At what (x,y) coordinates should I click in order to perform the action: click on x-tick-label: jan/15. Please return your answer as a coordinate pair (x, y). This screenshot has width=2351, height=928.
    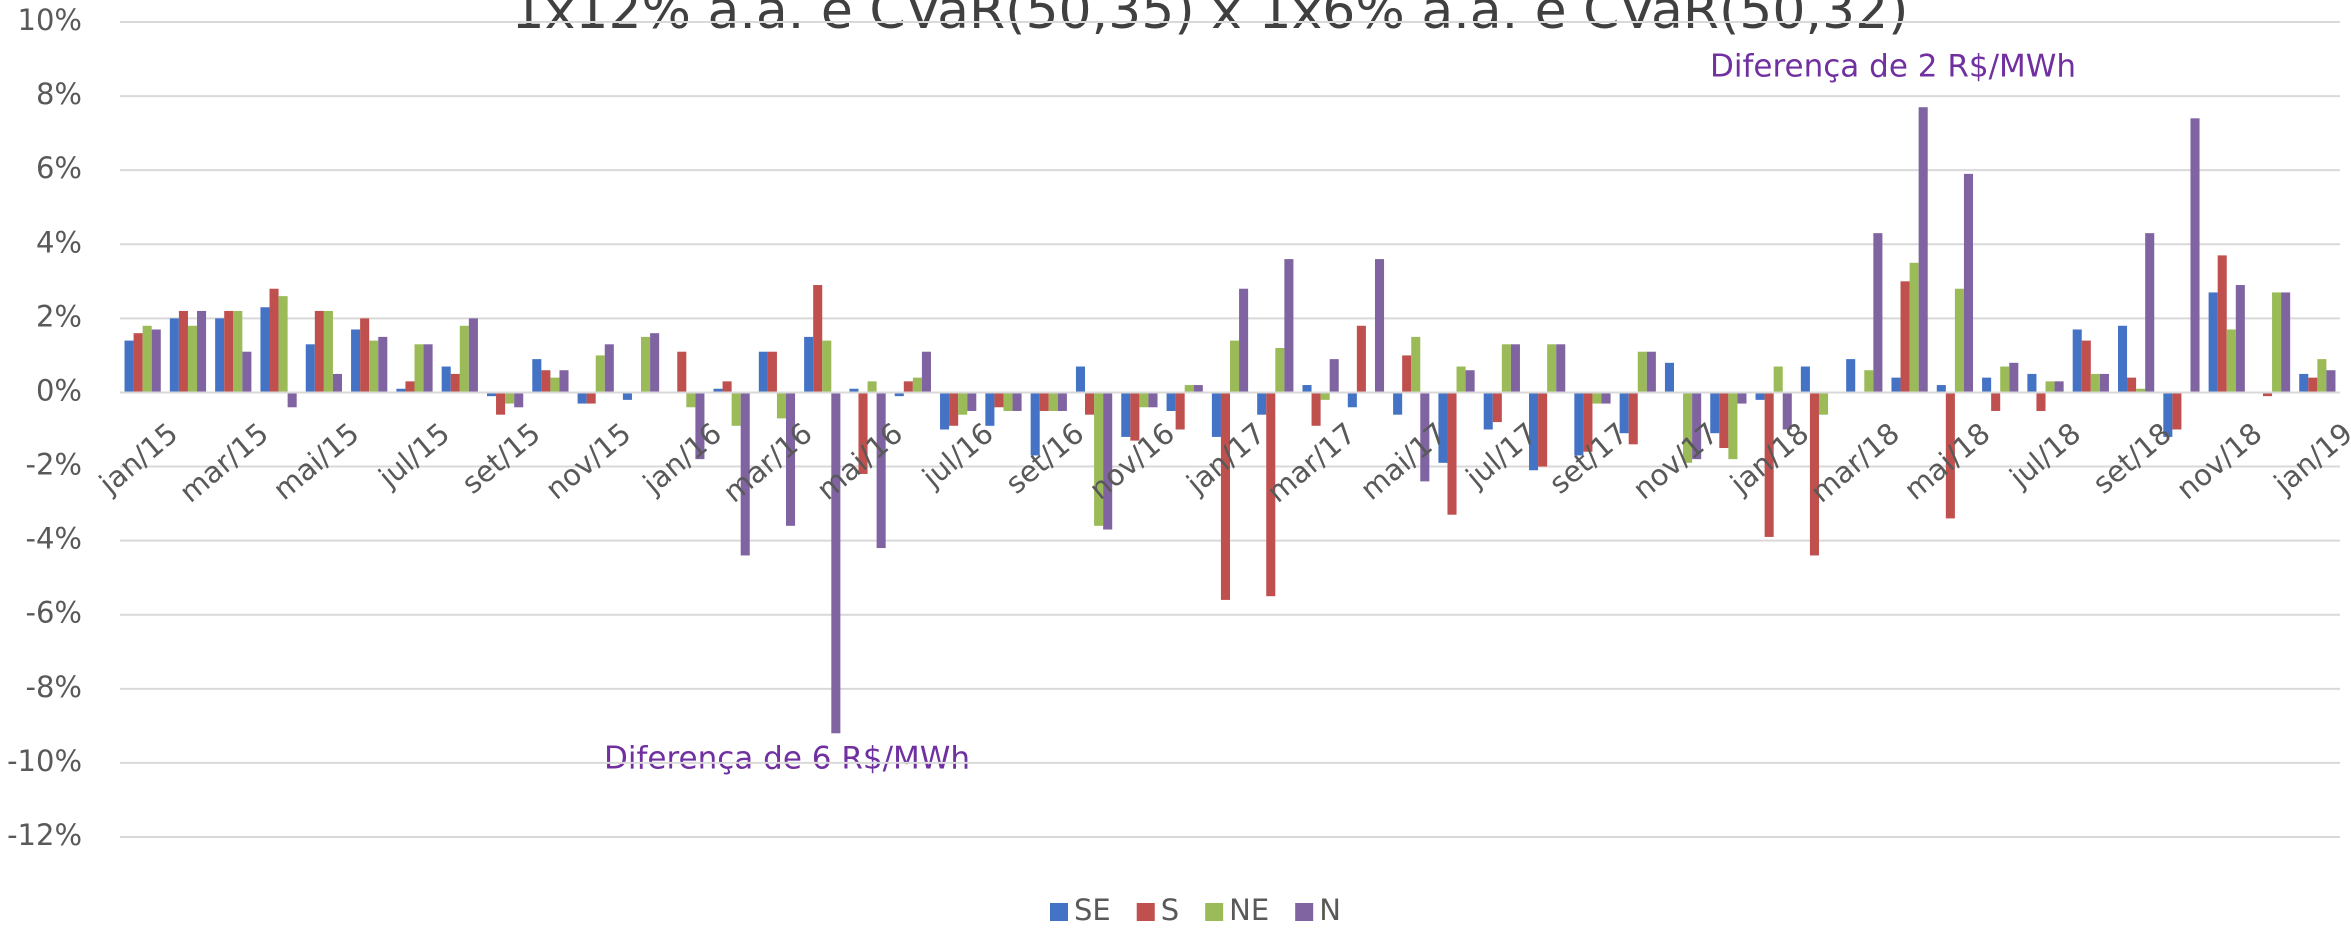
    Looking at the image, I should click on (138, 458).